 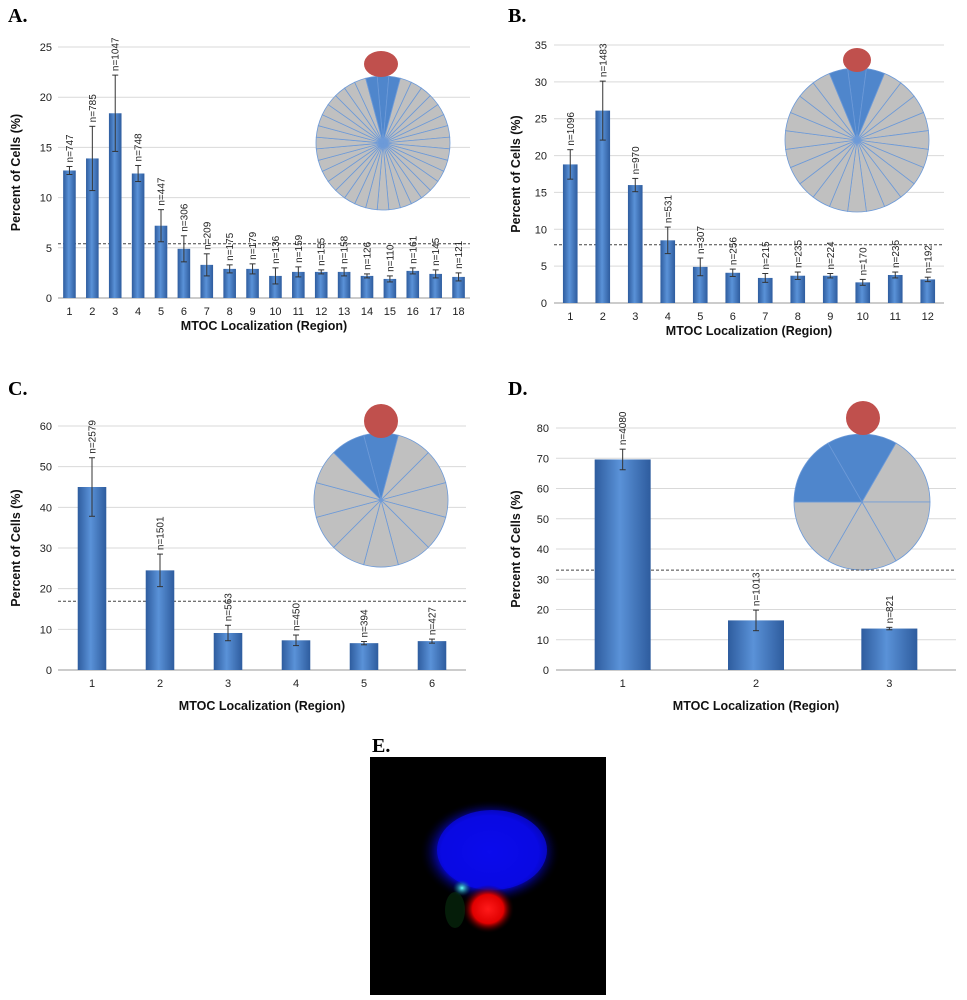 I want to click on y-tick-label: 50, so click(x=46, y=468).